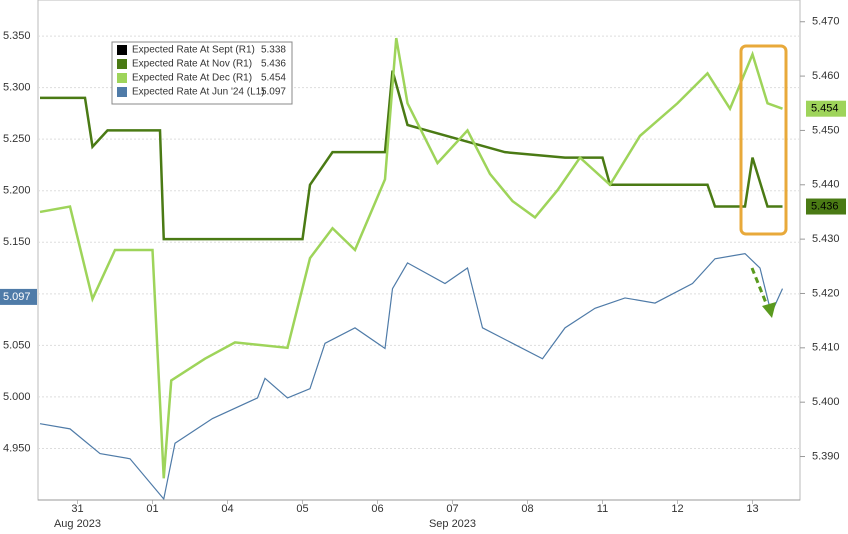 This screenshot has height=534, width=848. I want to click on last-value-label: 5.436, so click(825, 206).